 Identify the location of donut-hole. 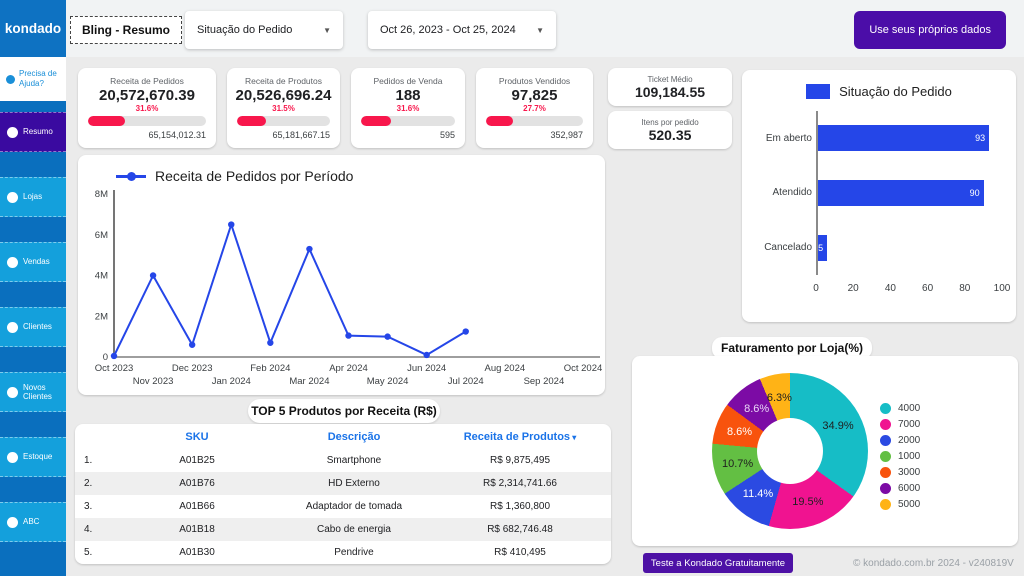
(790, 451).